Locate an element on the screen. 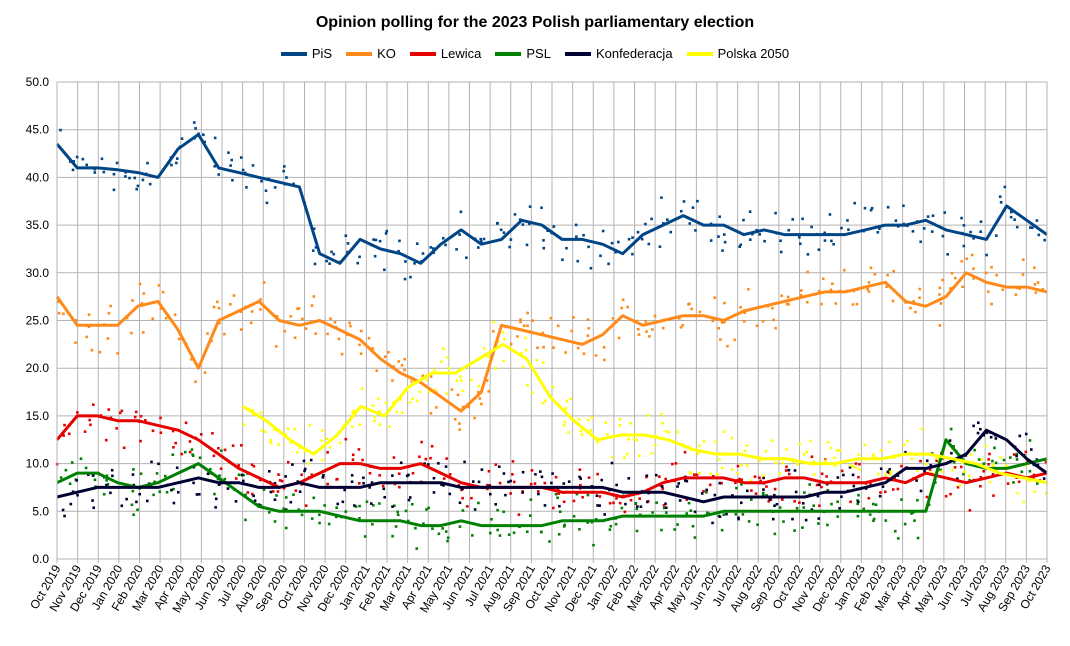 This screenshot has width=1070, height=646. y-tick-label: 50.0 is located at coordinates (38, 82).